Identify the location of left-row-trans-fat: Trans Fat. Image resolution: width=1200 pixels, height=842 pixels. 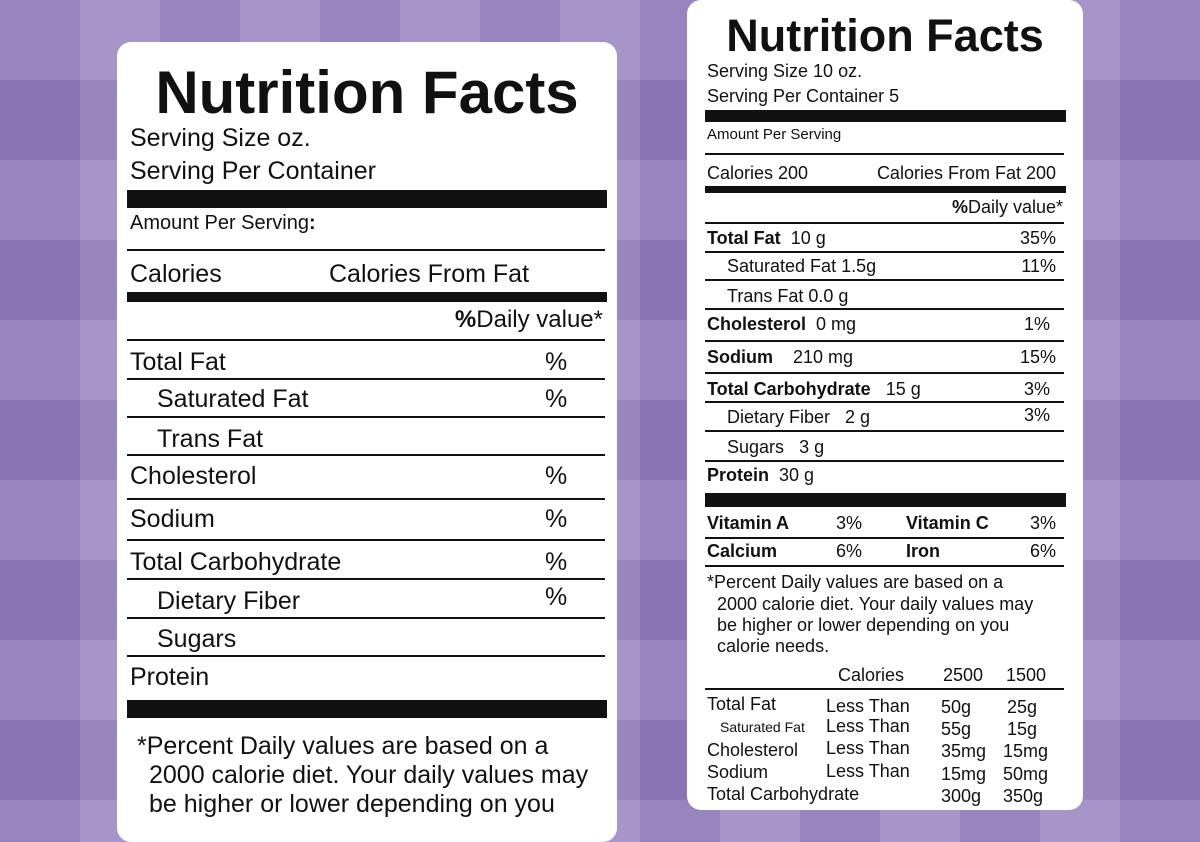
(210, 439).